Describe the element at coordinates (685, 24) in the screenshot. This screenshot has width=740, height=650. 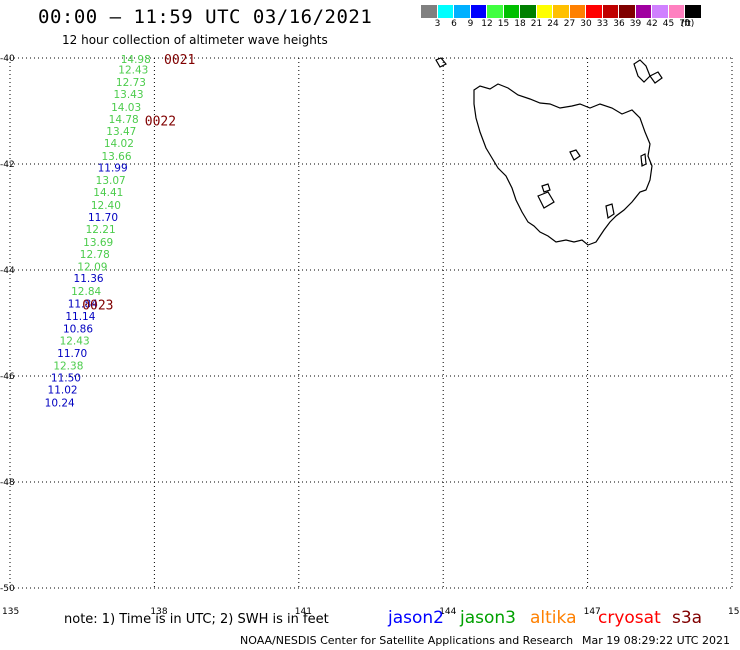
I see `color-scale-label: 70` at that location.